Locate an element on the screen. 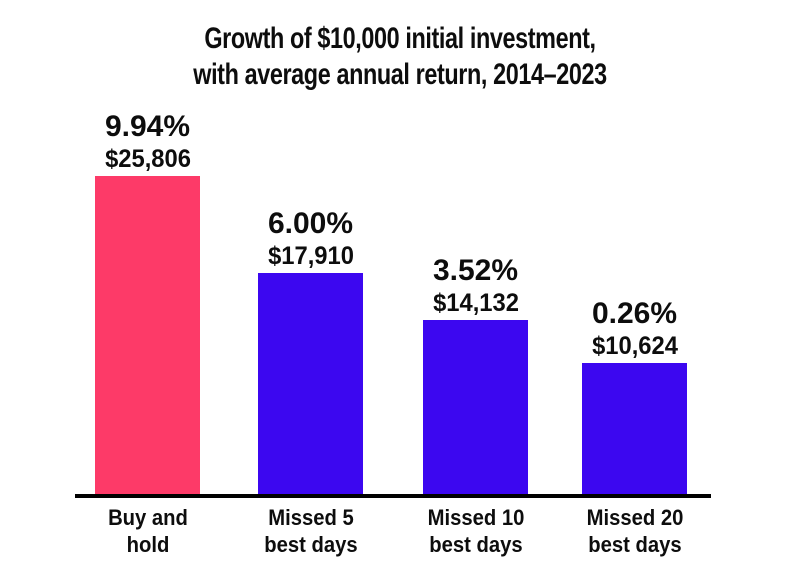 Image resolution: width=800 pixels, height=586 pixels. bar-amount-label: $10,624 is located at coordinates (634, 346).